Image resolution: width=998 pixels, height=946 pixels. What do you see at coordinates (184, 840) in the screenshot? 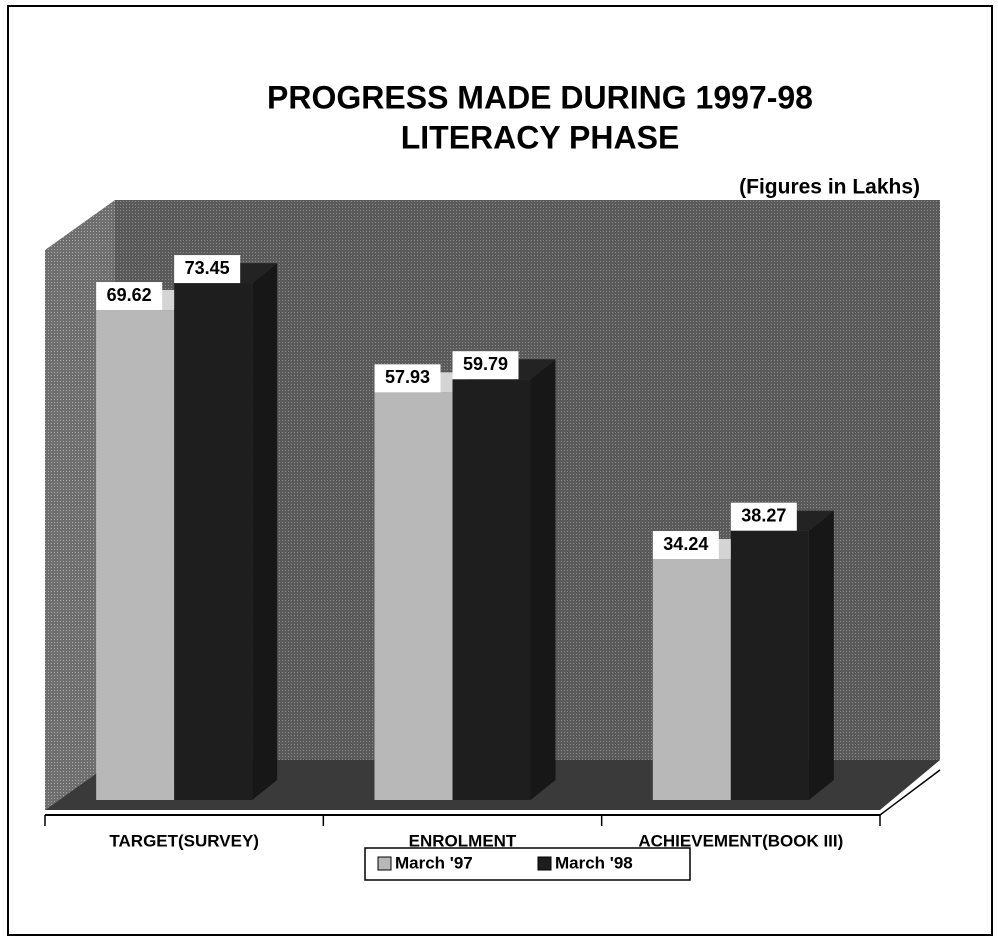
I see `x-tick-label: TARGET(SURVEY)` at bounding box center [184, 840].